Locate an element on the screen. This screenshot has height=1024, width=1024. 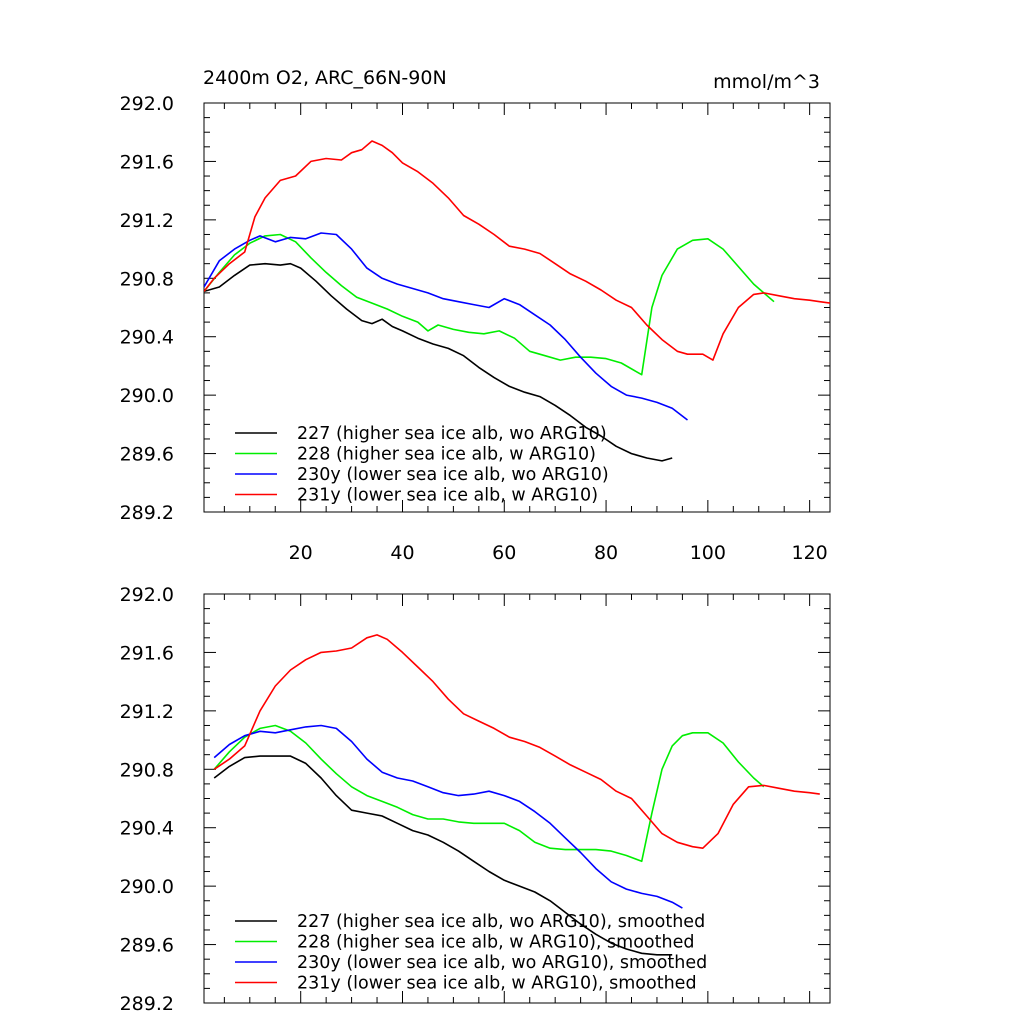
plot-title: 2400m O2, ARC_66N-90N is located at coordinates (325, 78).